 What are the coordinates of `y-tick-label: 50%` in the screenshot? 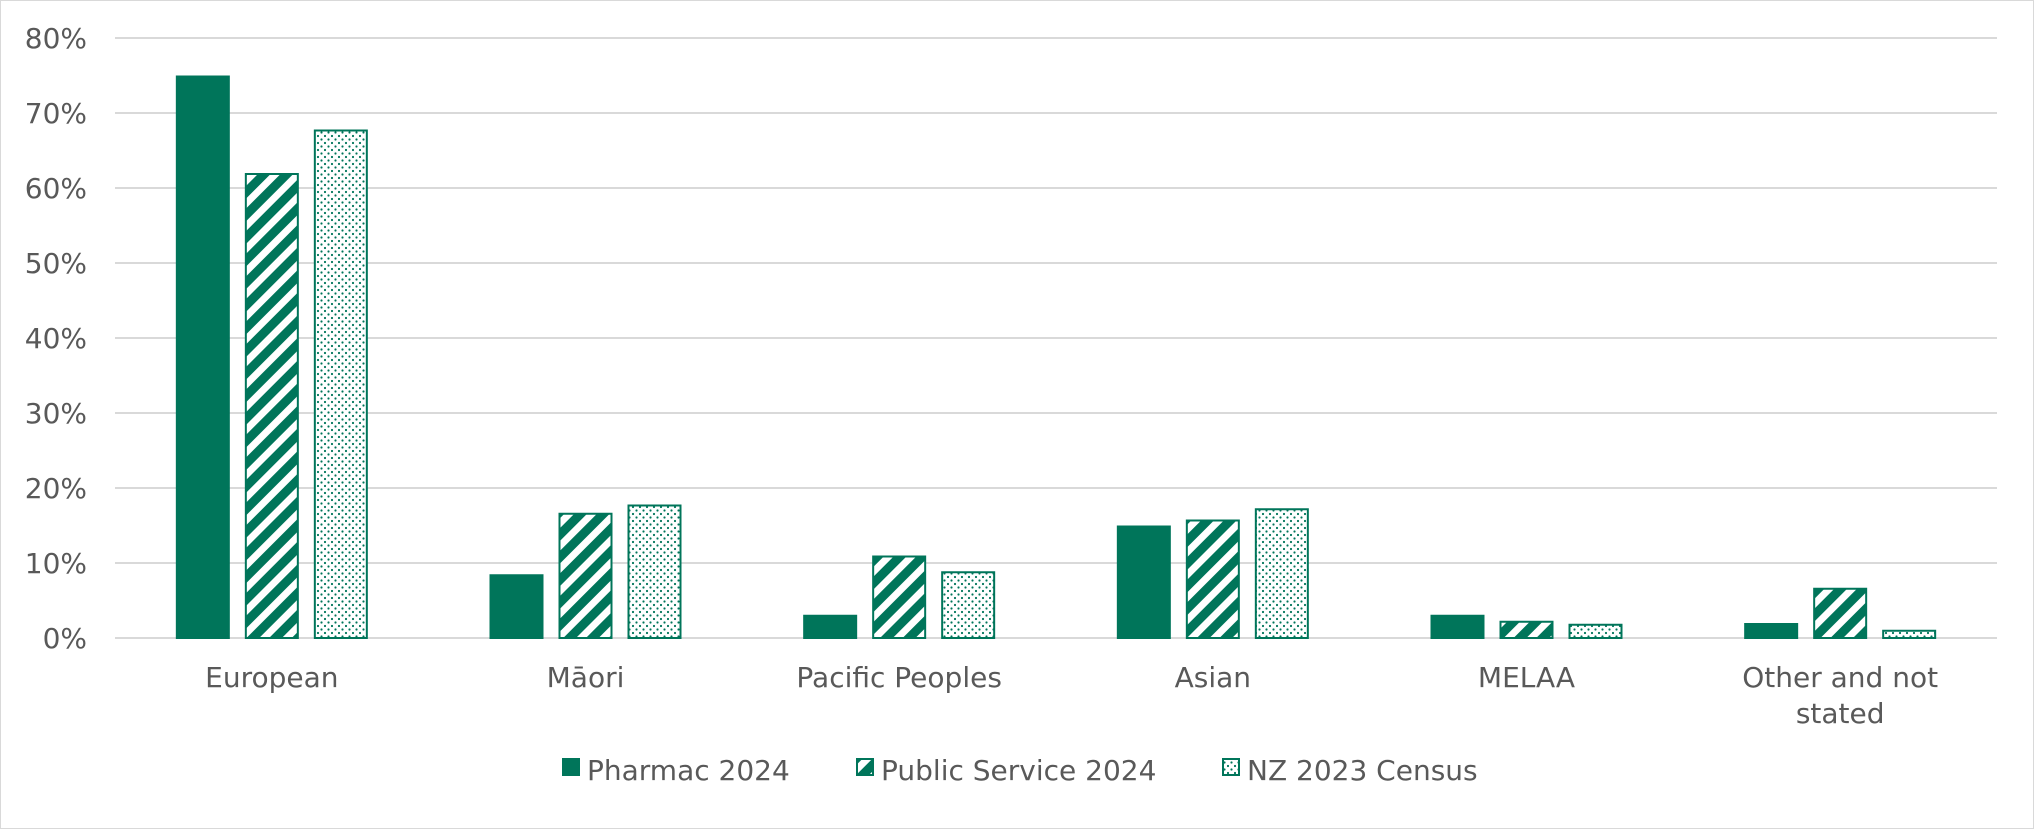 It's located at (56, 263).